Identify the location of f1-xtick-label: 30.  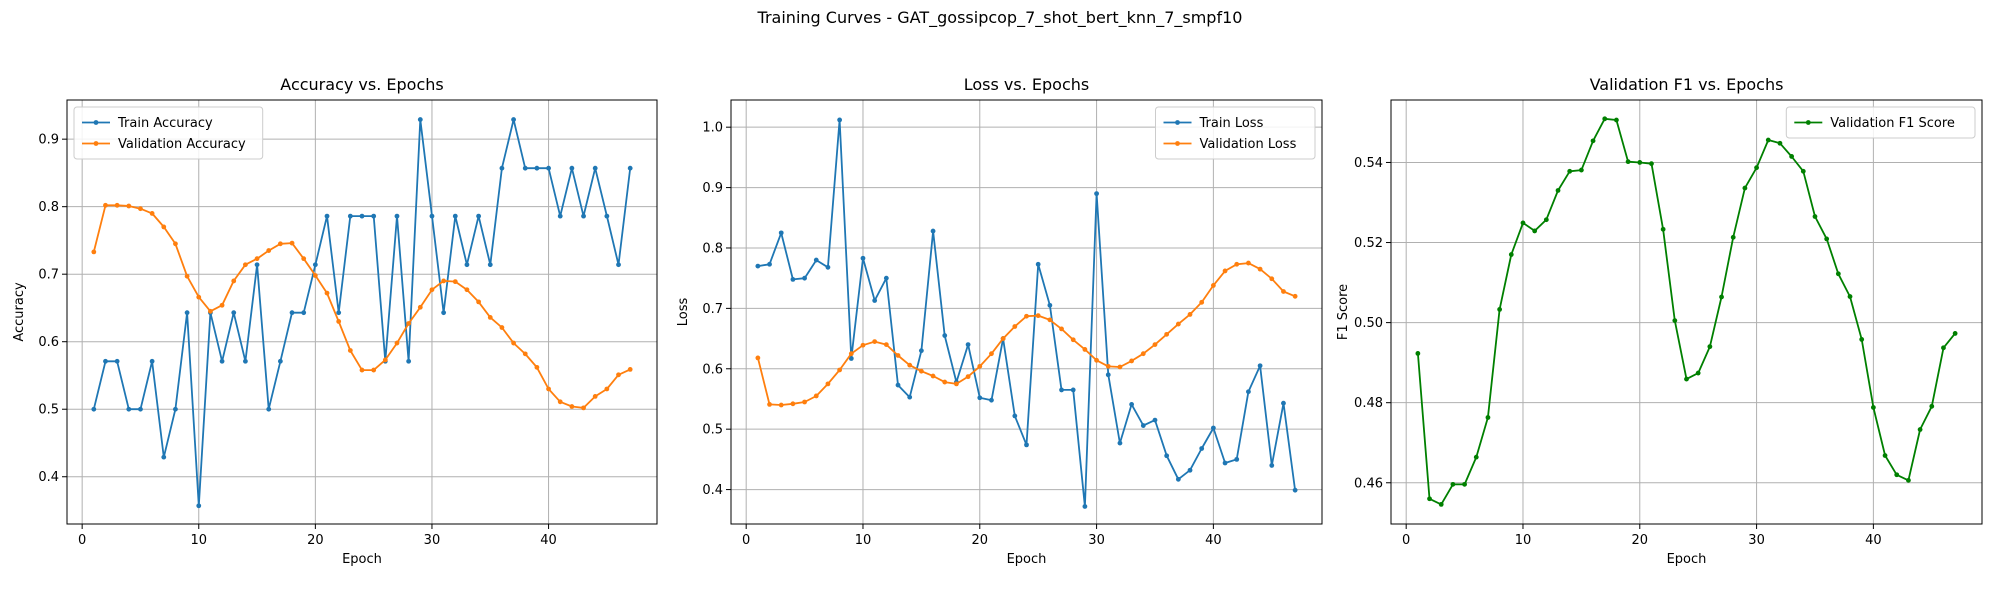
(1756, 540).